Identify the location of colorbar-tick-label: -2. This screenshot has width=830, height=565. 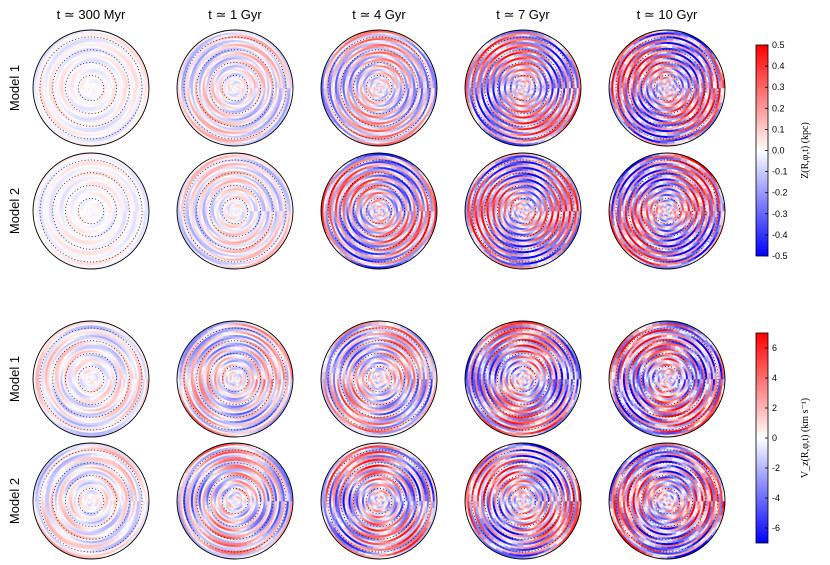
(776, 468).